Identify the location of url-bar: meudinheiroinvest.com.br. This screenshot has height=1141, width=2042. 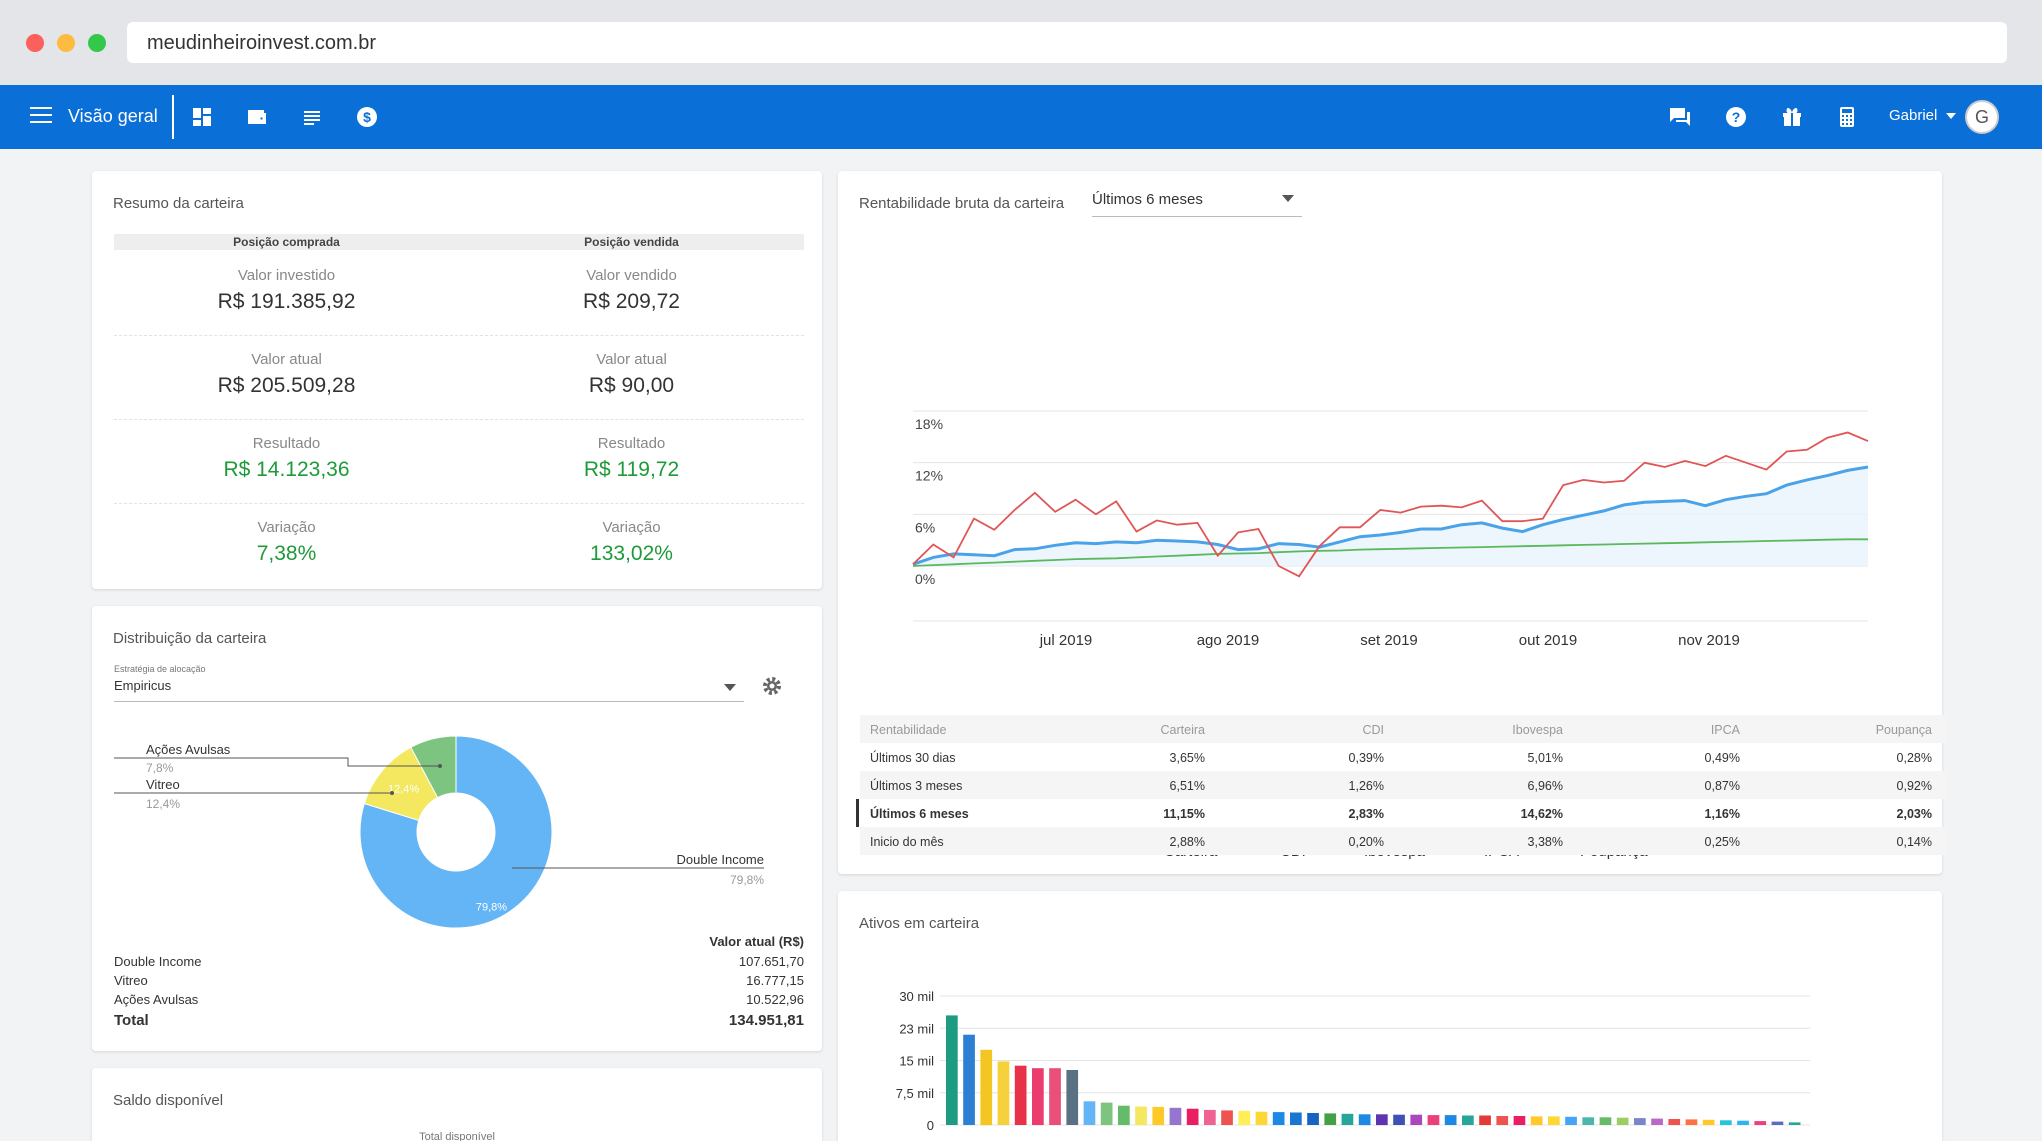
(1067, 42).